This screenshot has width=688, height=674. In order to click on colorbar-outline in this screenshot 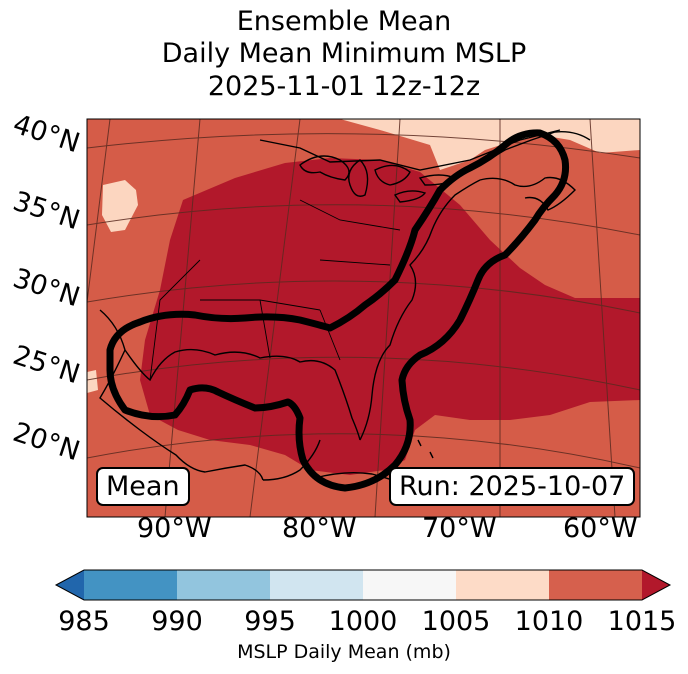, I will do `click(363, 585)`.